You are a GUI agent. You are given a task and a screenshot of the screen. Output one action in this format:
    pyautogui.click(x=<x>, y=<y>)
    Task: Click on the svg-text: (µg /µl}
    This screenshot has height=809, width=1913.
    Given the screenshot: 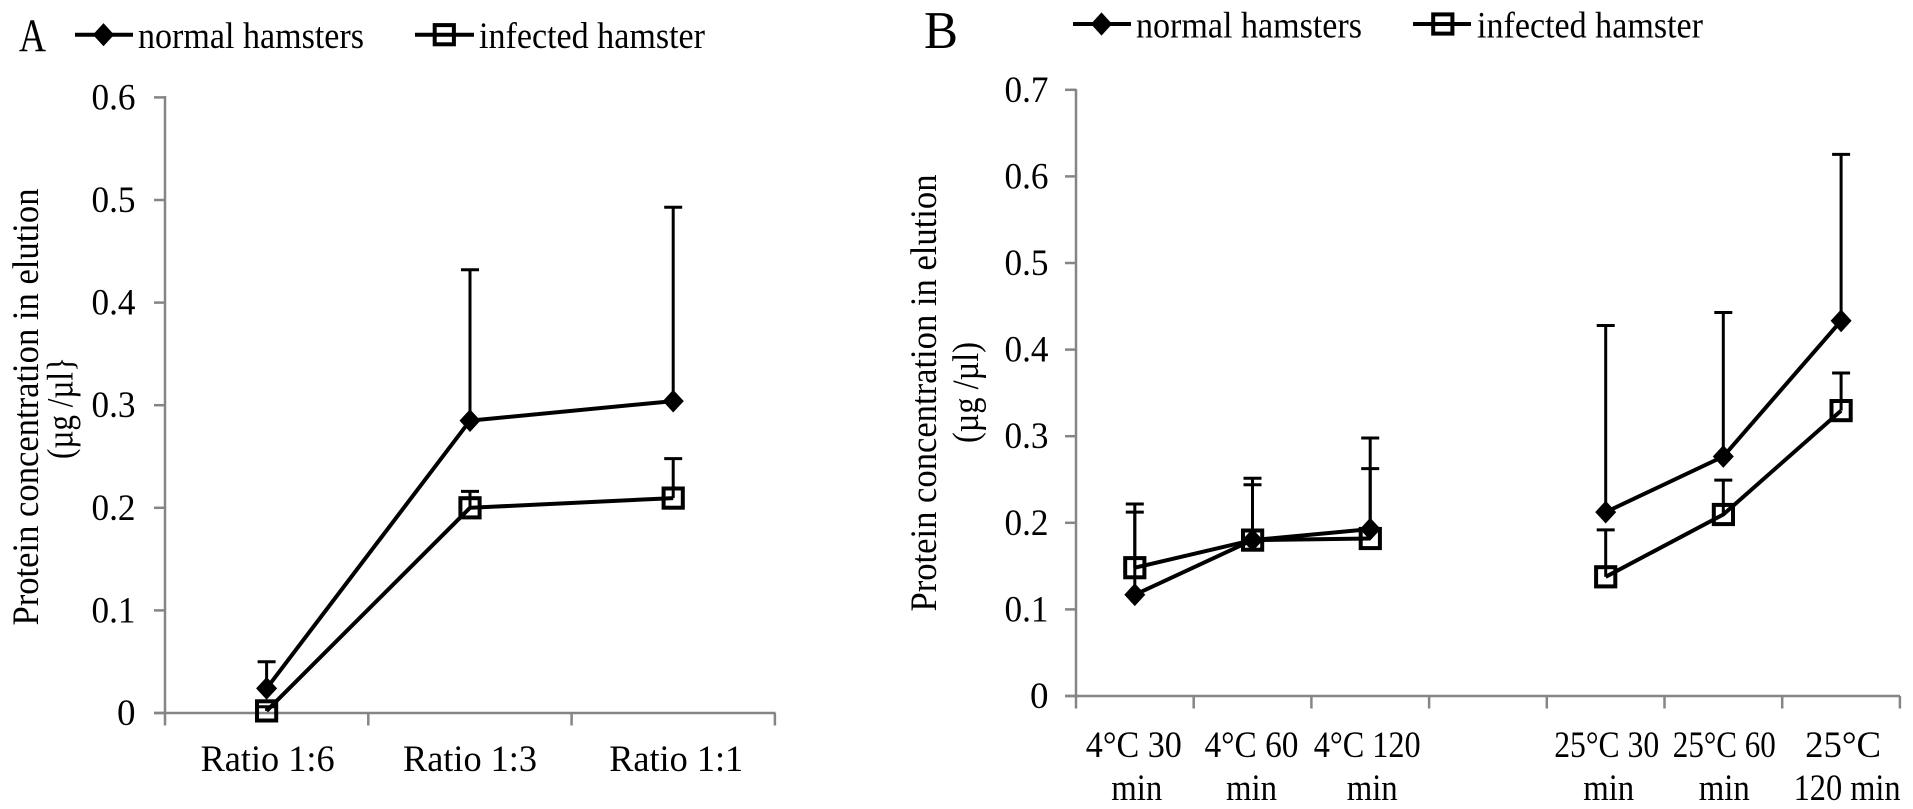 What is the action you would take?
    pyautogui.click(x=61, y=408)
    